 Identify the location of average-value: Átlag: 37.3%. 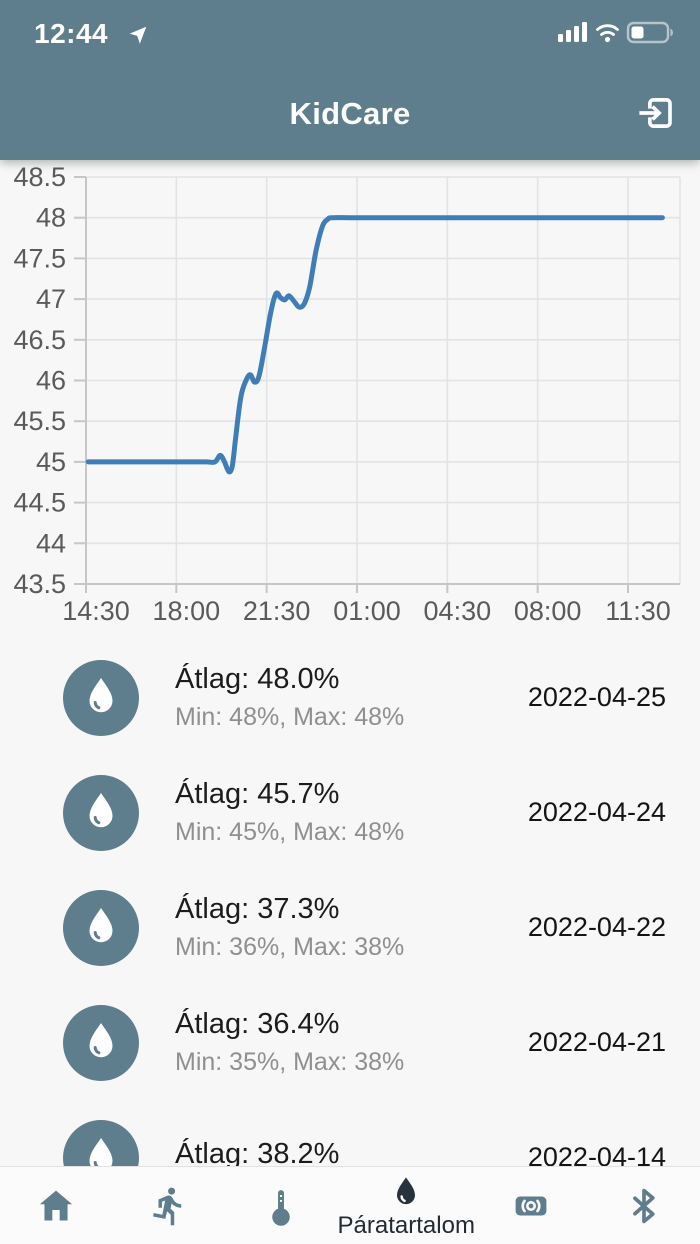
(257, 909).